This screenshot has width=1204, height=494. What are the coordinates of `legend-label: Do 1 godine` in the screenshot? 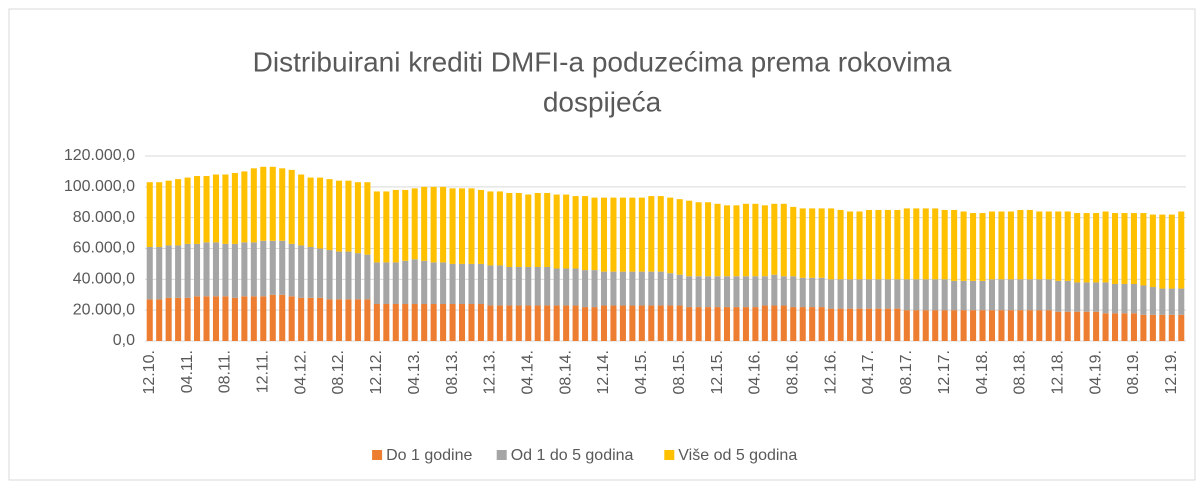 It's located at (429, 455).